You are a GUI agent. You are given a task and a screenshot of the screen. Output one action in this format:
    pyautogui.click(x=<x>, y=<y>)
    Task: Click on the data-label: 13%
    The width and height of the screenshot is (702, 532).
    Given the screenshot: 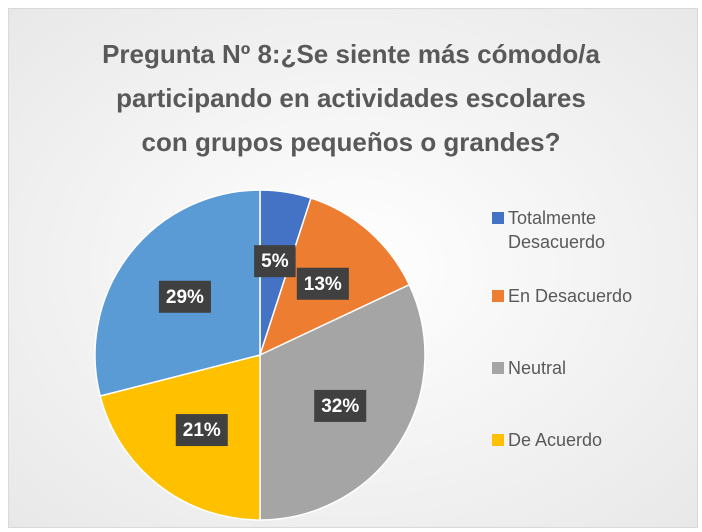 What is the action you would take?
    pyautogui.click(x=323, y=284)
    